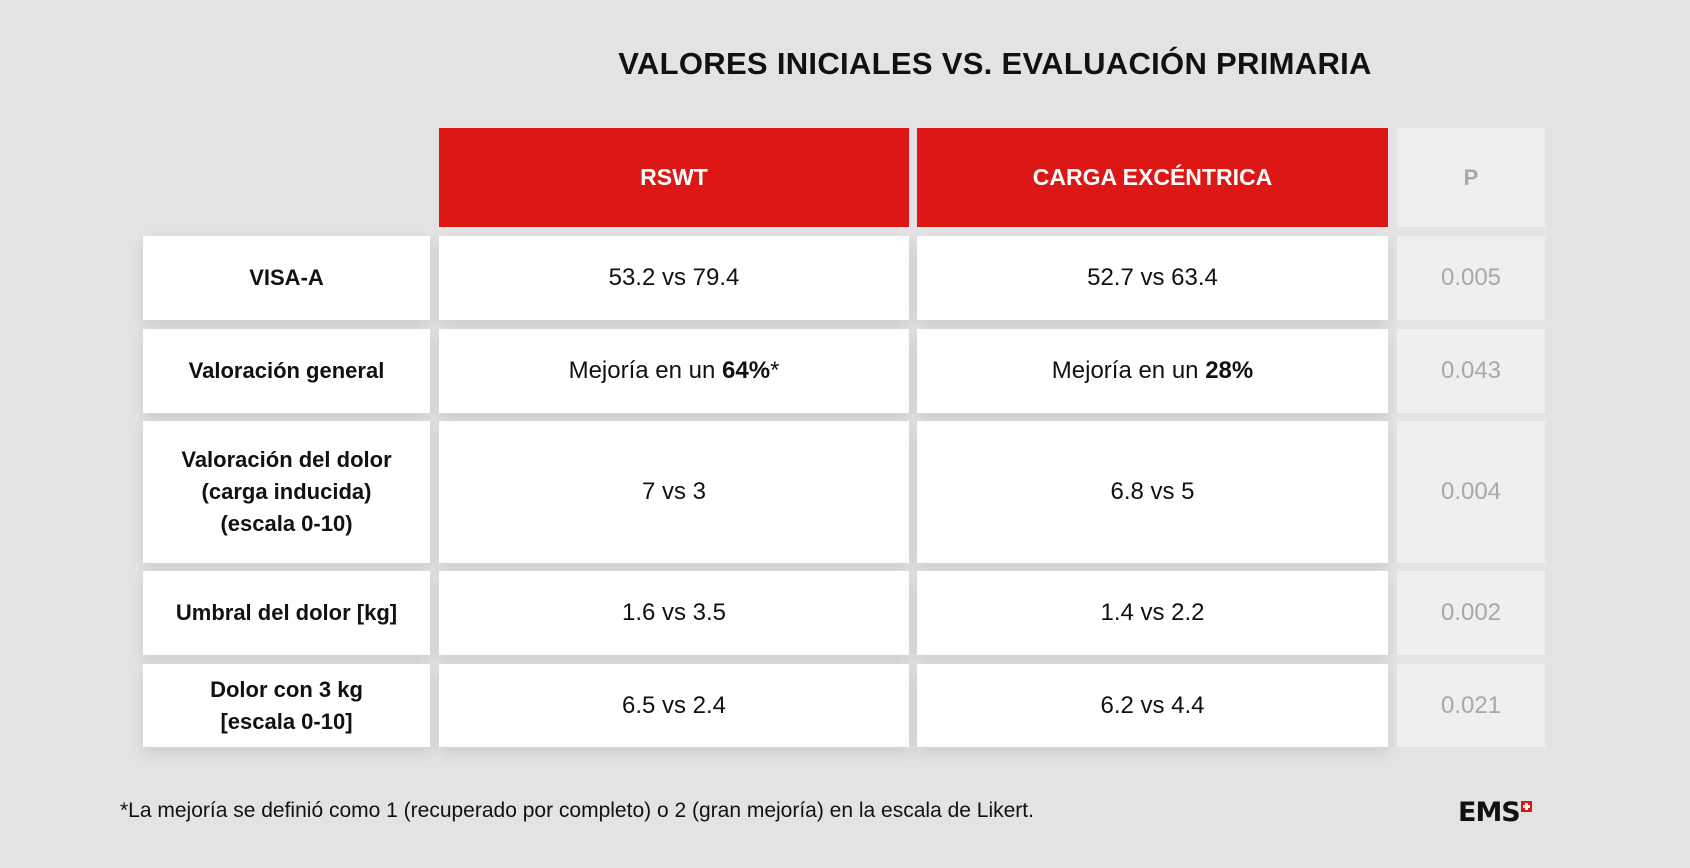 The image size is (1690, 868). What do you see at coordinates (1471, 177) in the screenshot?
I see `header-p: P` at bounding box center [1471, 177].